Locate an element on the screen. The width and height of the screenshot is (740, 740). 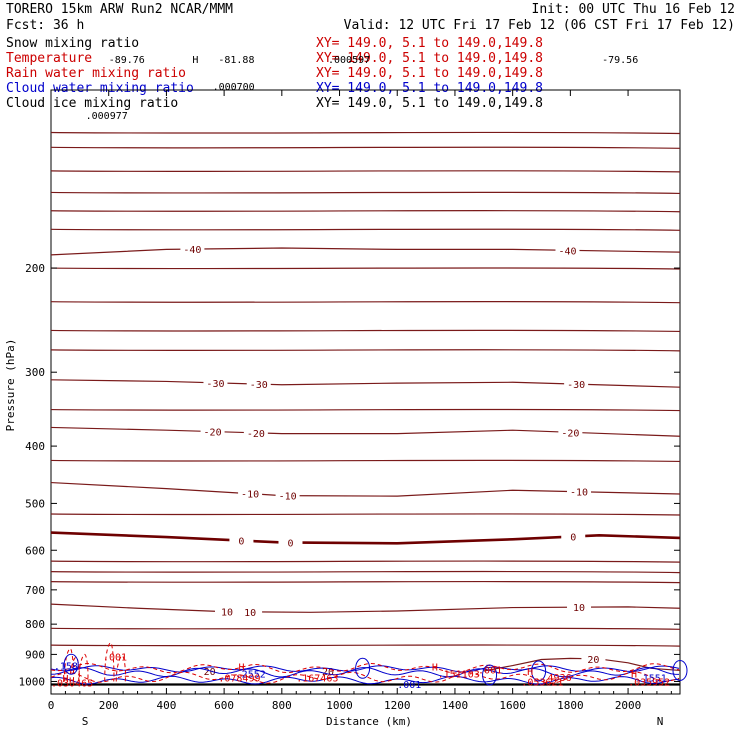
annotation-label: .078499 is located at coordinates (239, 678).